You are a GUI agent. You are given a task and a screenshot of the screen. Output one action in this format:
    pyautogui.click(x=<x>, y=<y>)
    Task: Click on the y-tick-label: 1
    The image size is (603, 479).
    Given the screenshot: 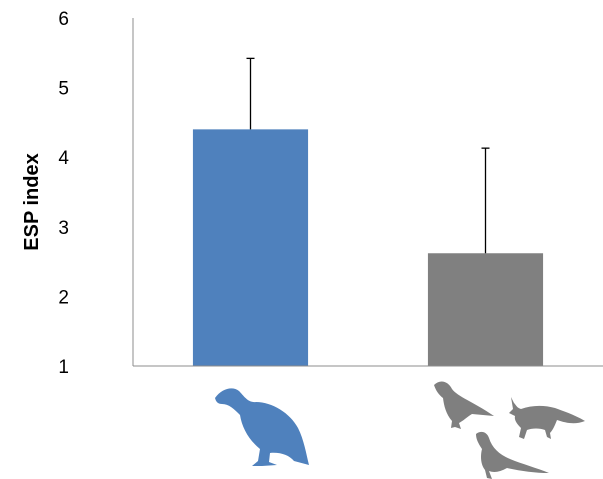 What is the action you would take?
    pyautogui.click(x=63, y=367)
    